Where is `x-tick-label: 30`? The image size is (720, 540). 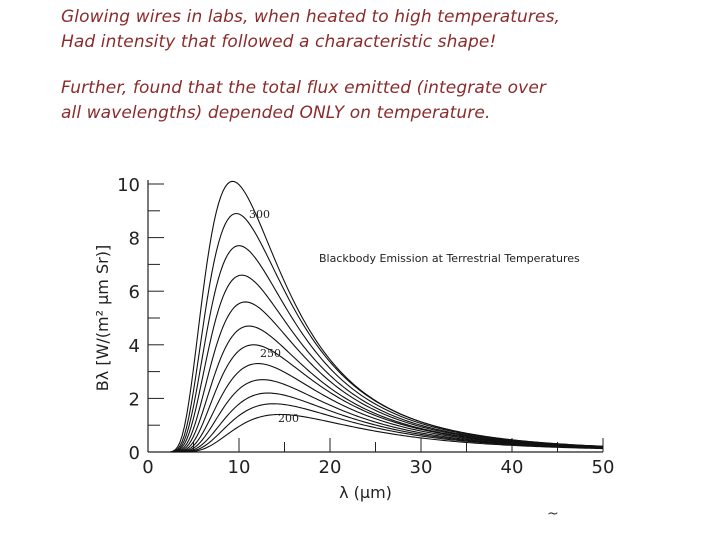
x-tick-label: 30 is located at coordinates (421, 467).